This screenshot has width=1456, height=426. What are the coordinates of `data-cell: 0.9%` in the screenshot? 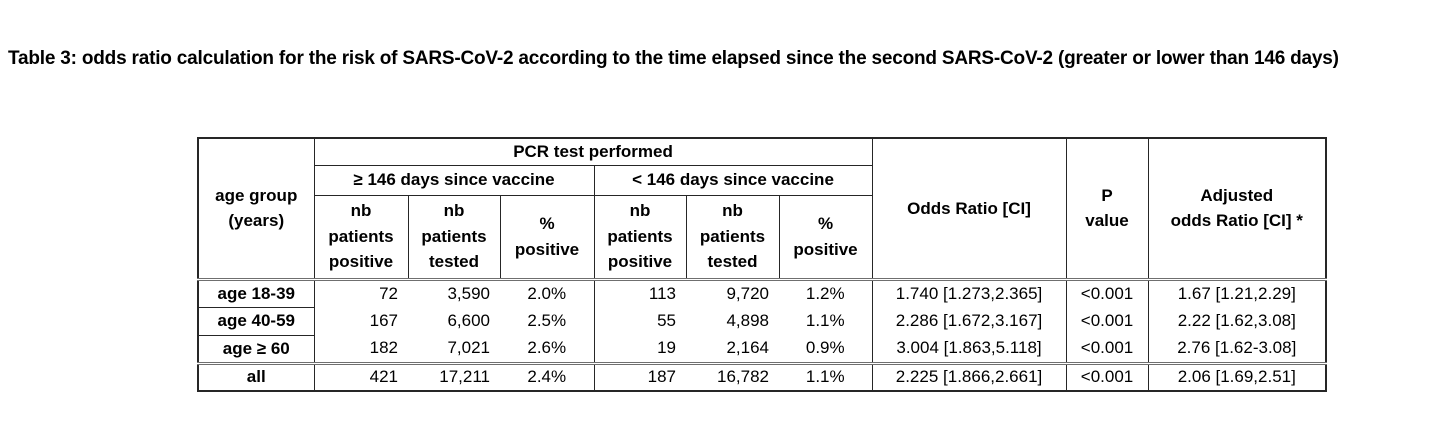 It's located at (826, 349).